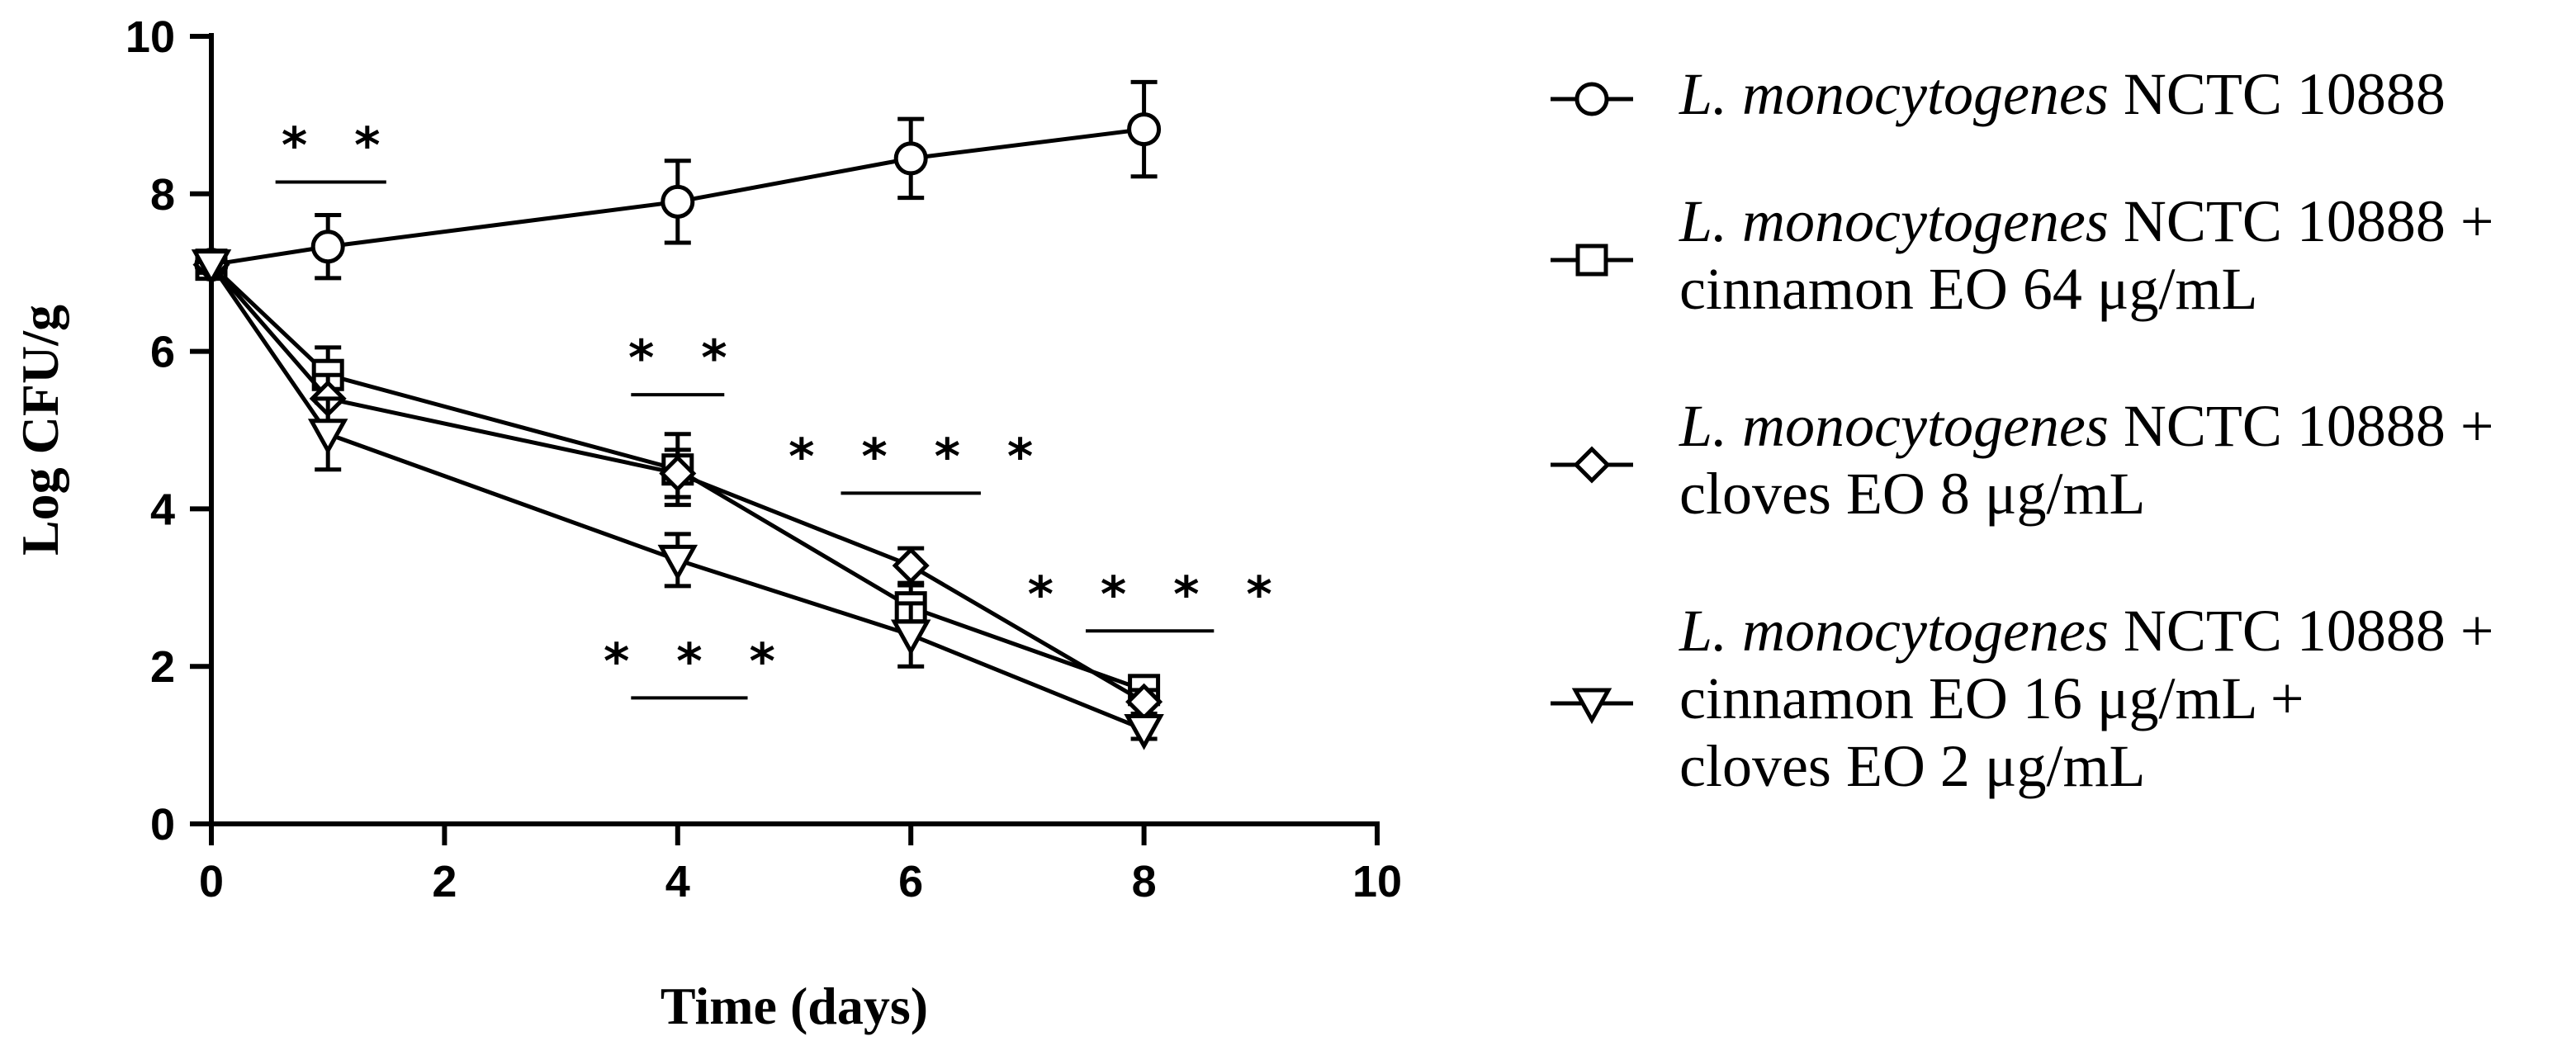 Image resolution: width=2576 pixels, height=1060 pixels. What do you see at coordinates (162, 195) in the screenshot?
I see `y-tick-label: 8` at bounding box center [162, 195].